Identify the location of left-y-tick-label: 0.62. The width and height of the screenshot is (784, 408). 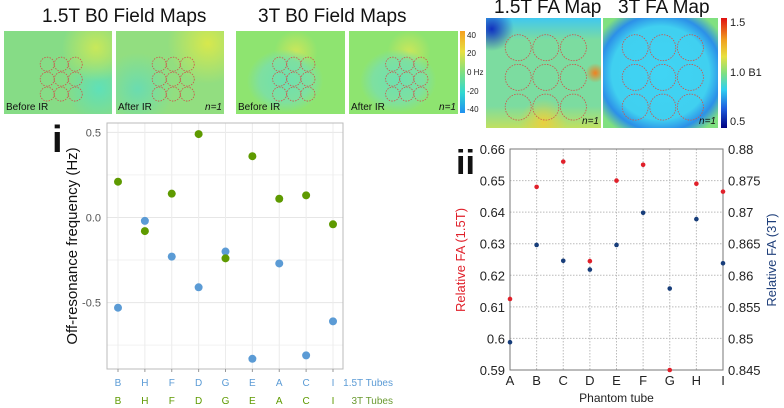
(492, 275).